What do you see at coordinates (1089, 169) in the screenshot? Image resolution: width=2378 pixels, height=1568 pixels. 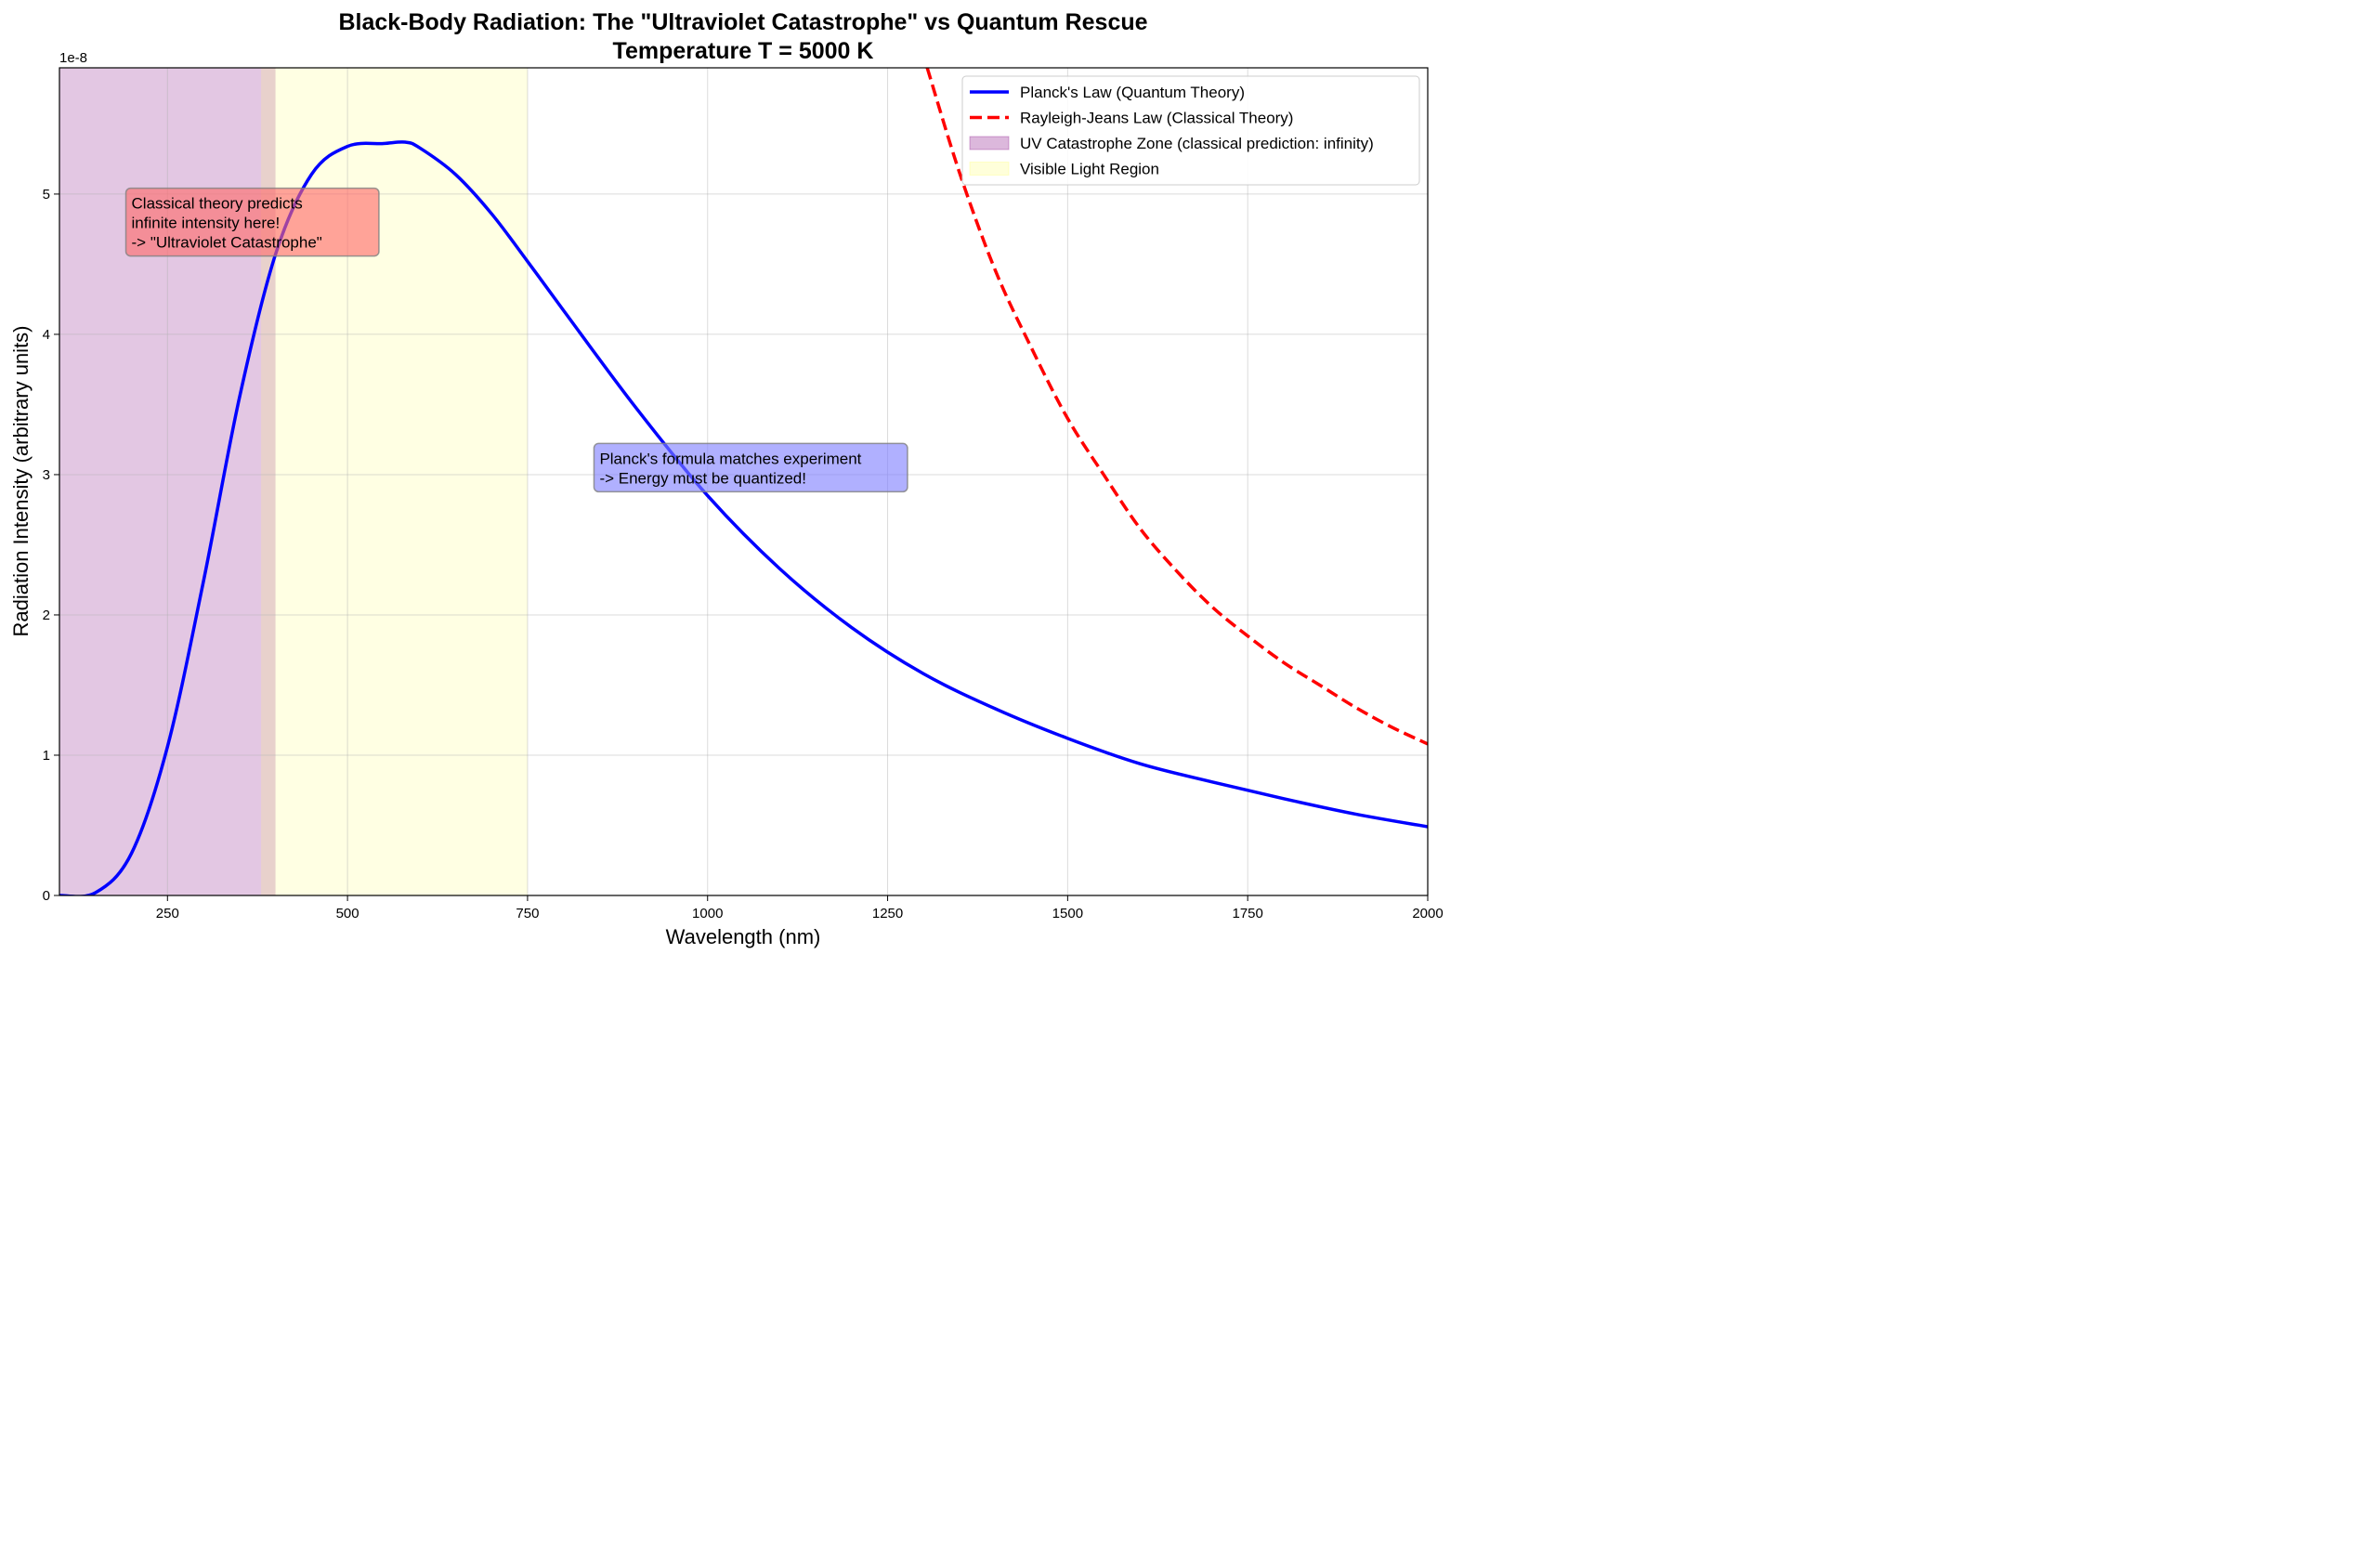 I see `legend-label: Visible Light Region` at bounding box center [1089, 169].